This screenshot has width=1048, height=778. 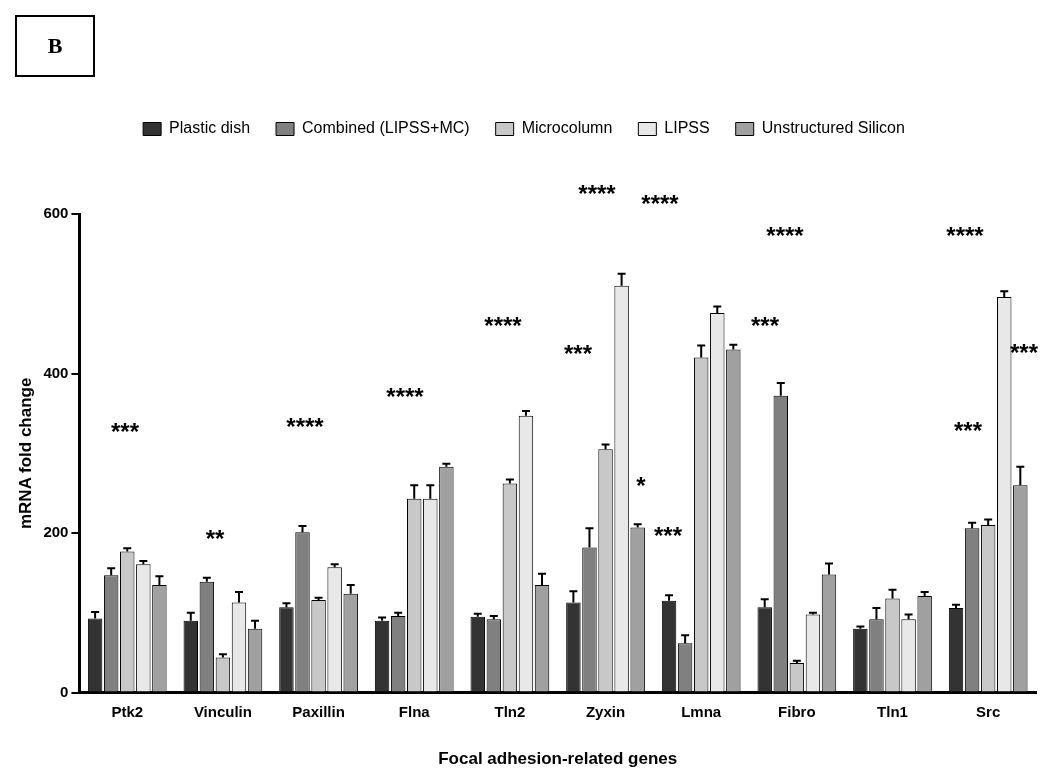 What do you see at coordinates (56, 372) in the screenshot?
I see `y-tick-label: 400` at bounding box center [56, 372].